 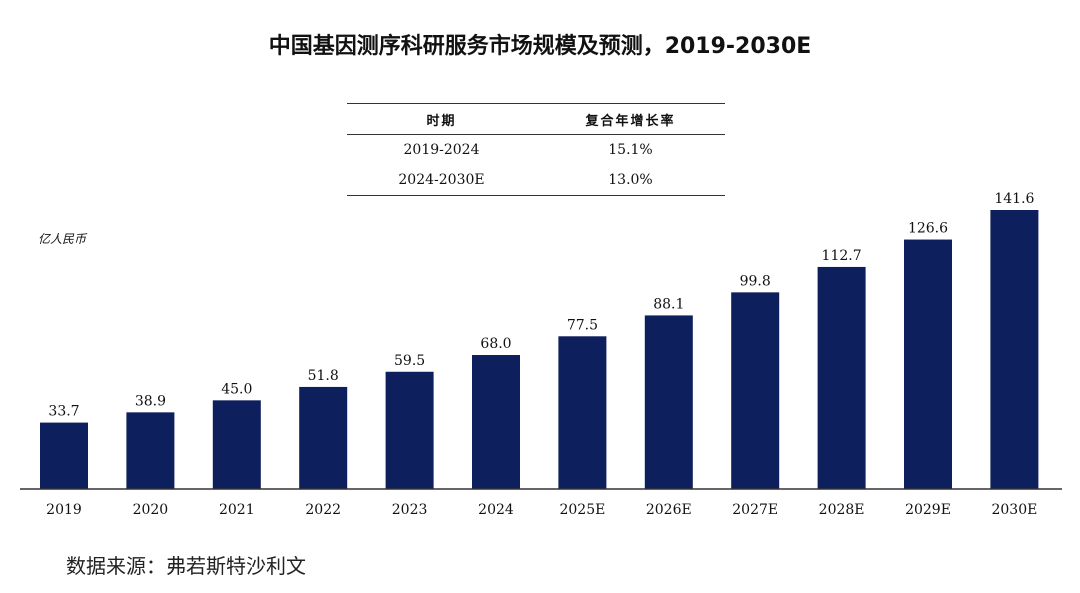 I want to click on x-tick-label: 2022, so click(x=323, y=510).